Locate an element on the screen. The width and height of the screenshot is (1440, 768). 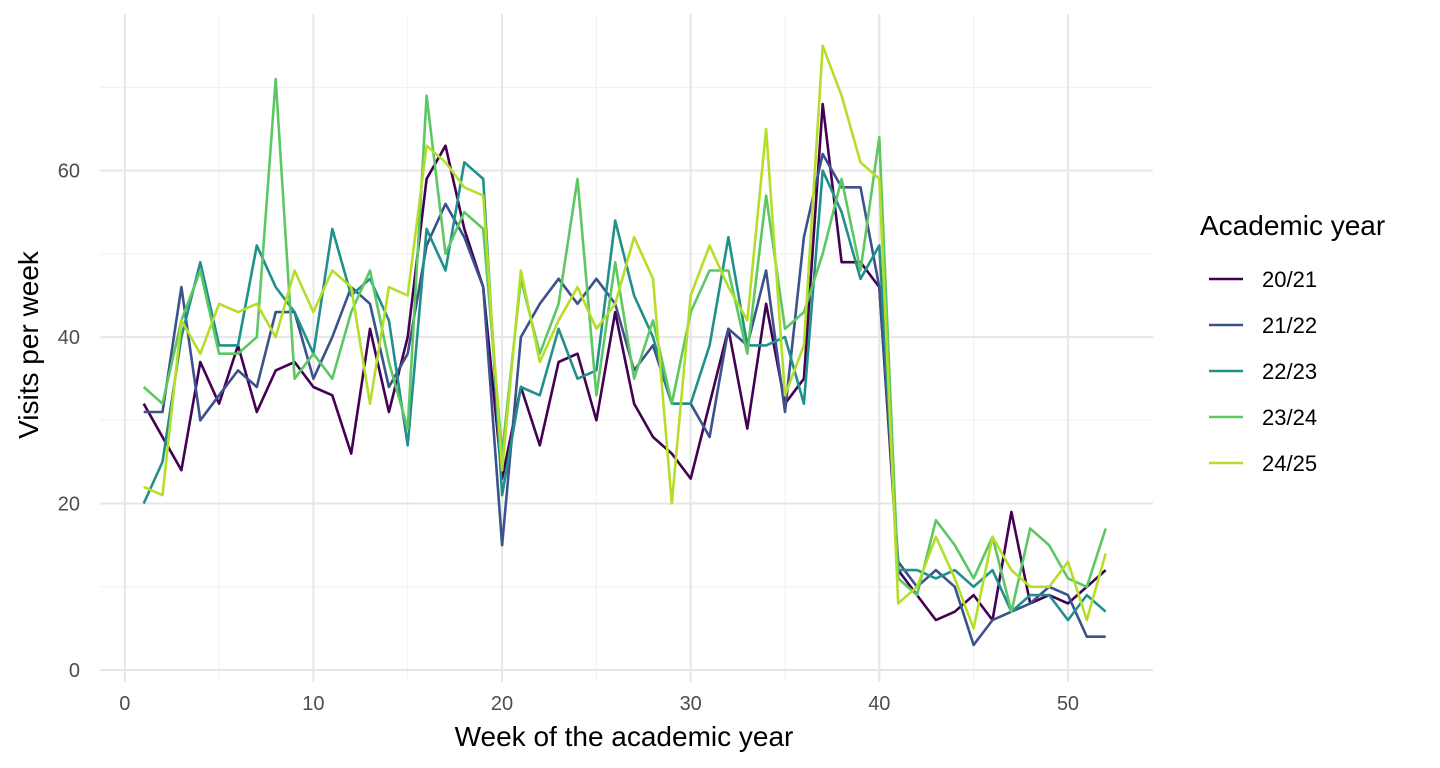
y-tick-label: 20 is located at coordinates (69, 505).